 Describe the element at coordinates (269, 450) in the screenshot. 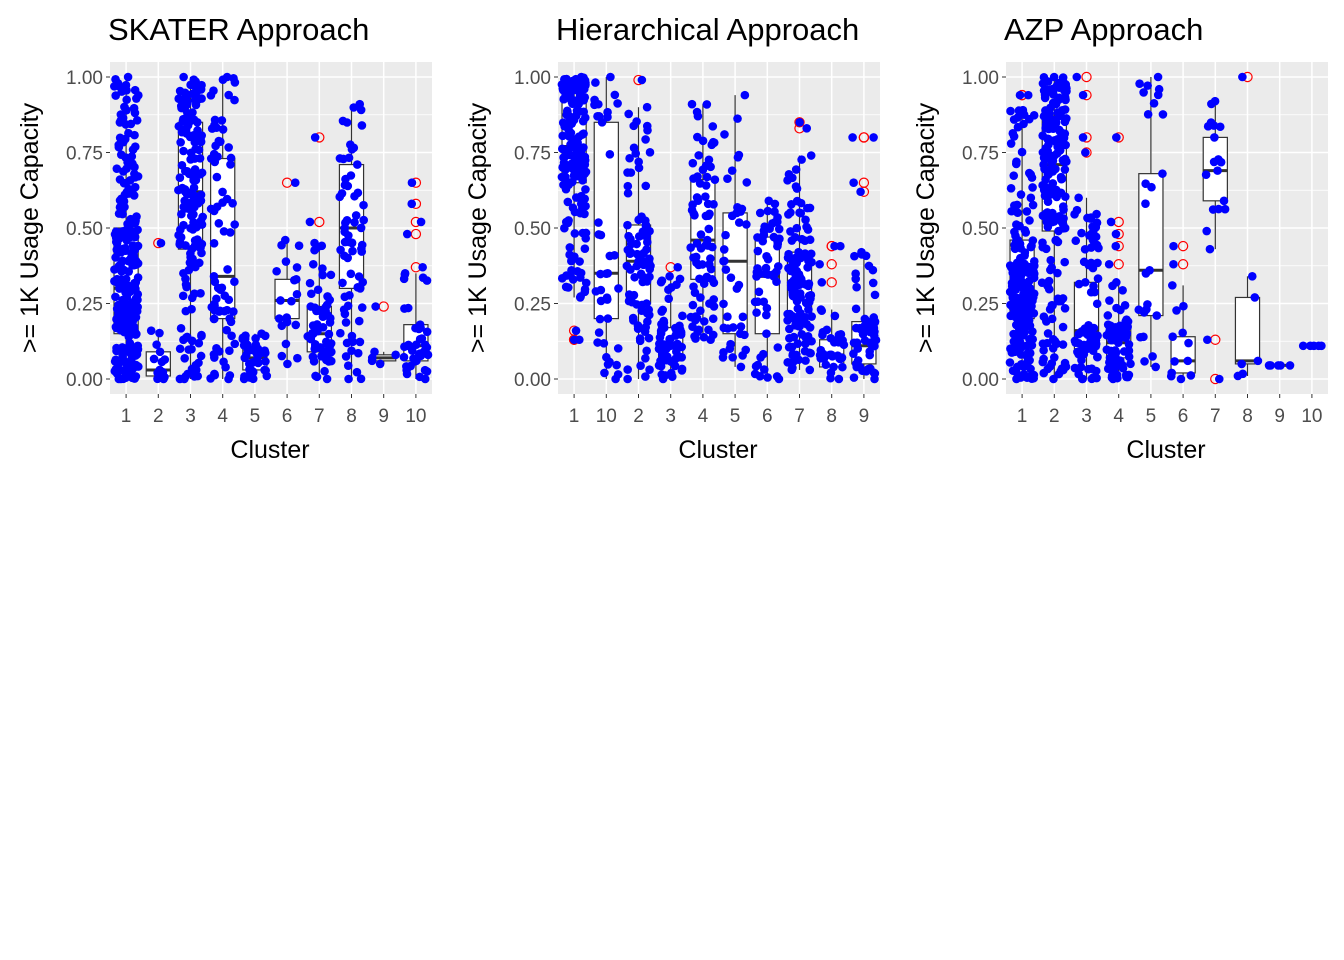

I see `x-axis-label: Cluster` at that location.